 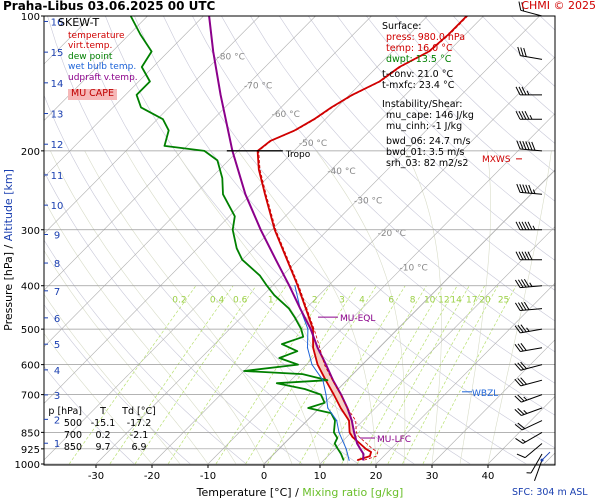 I want to click on mixing-ratio-label: 1, so click(x=271, y=301).